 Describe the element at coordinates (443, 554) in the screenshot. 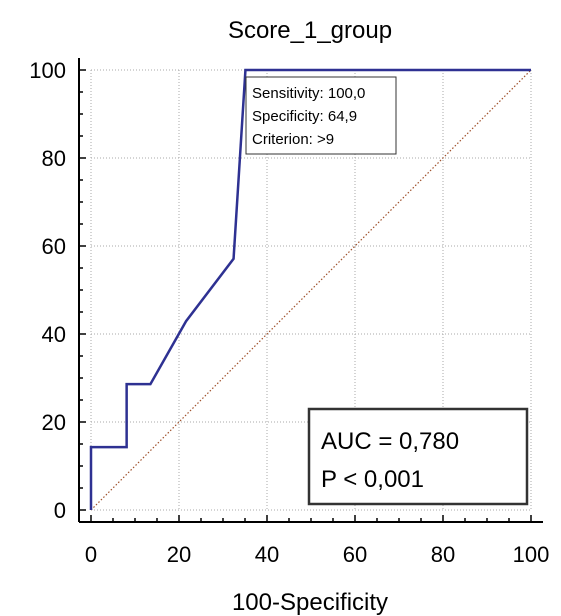

I see `x-tick-label: 80` at that location.